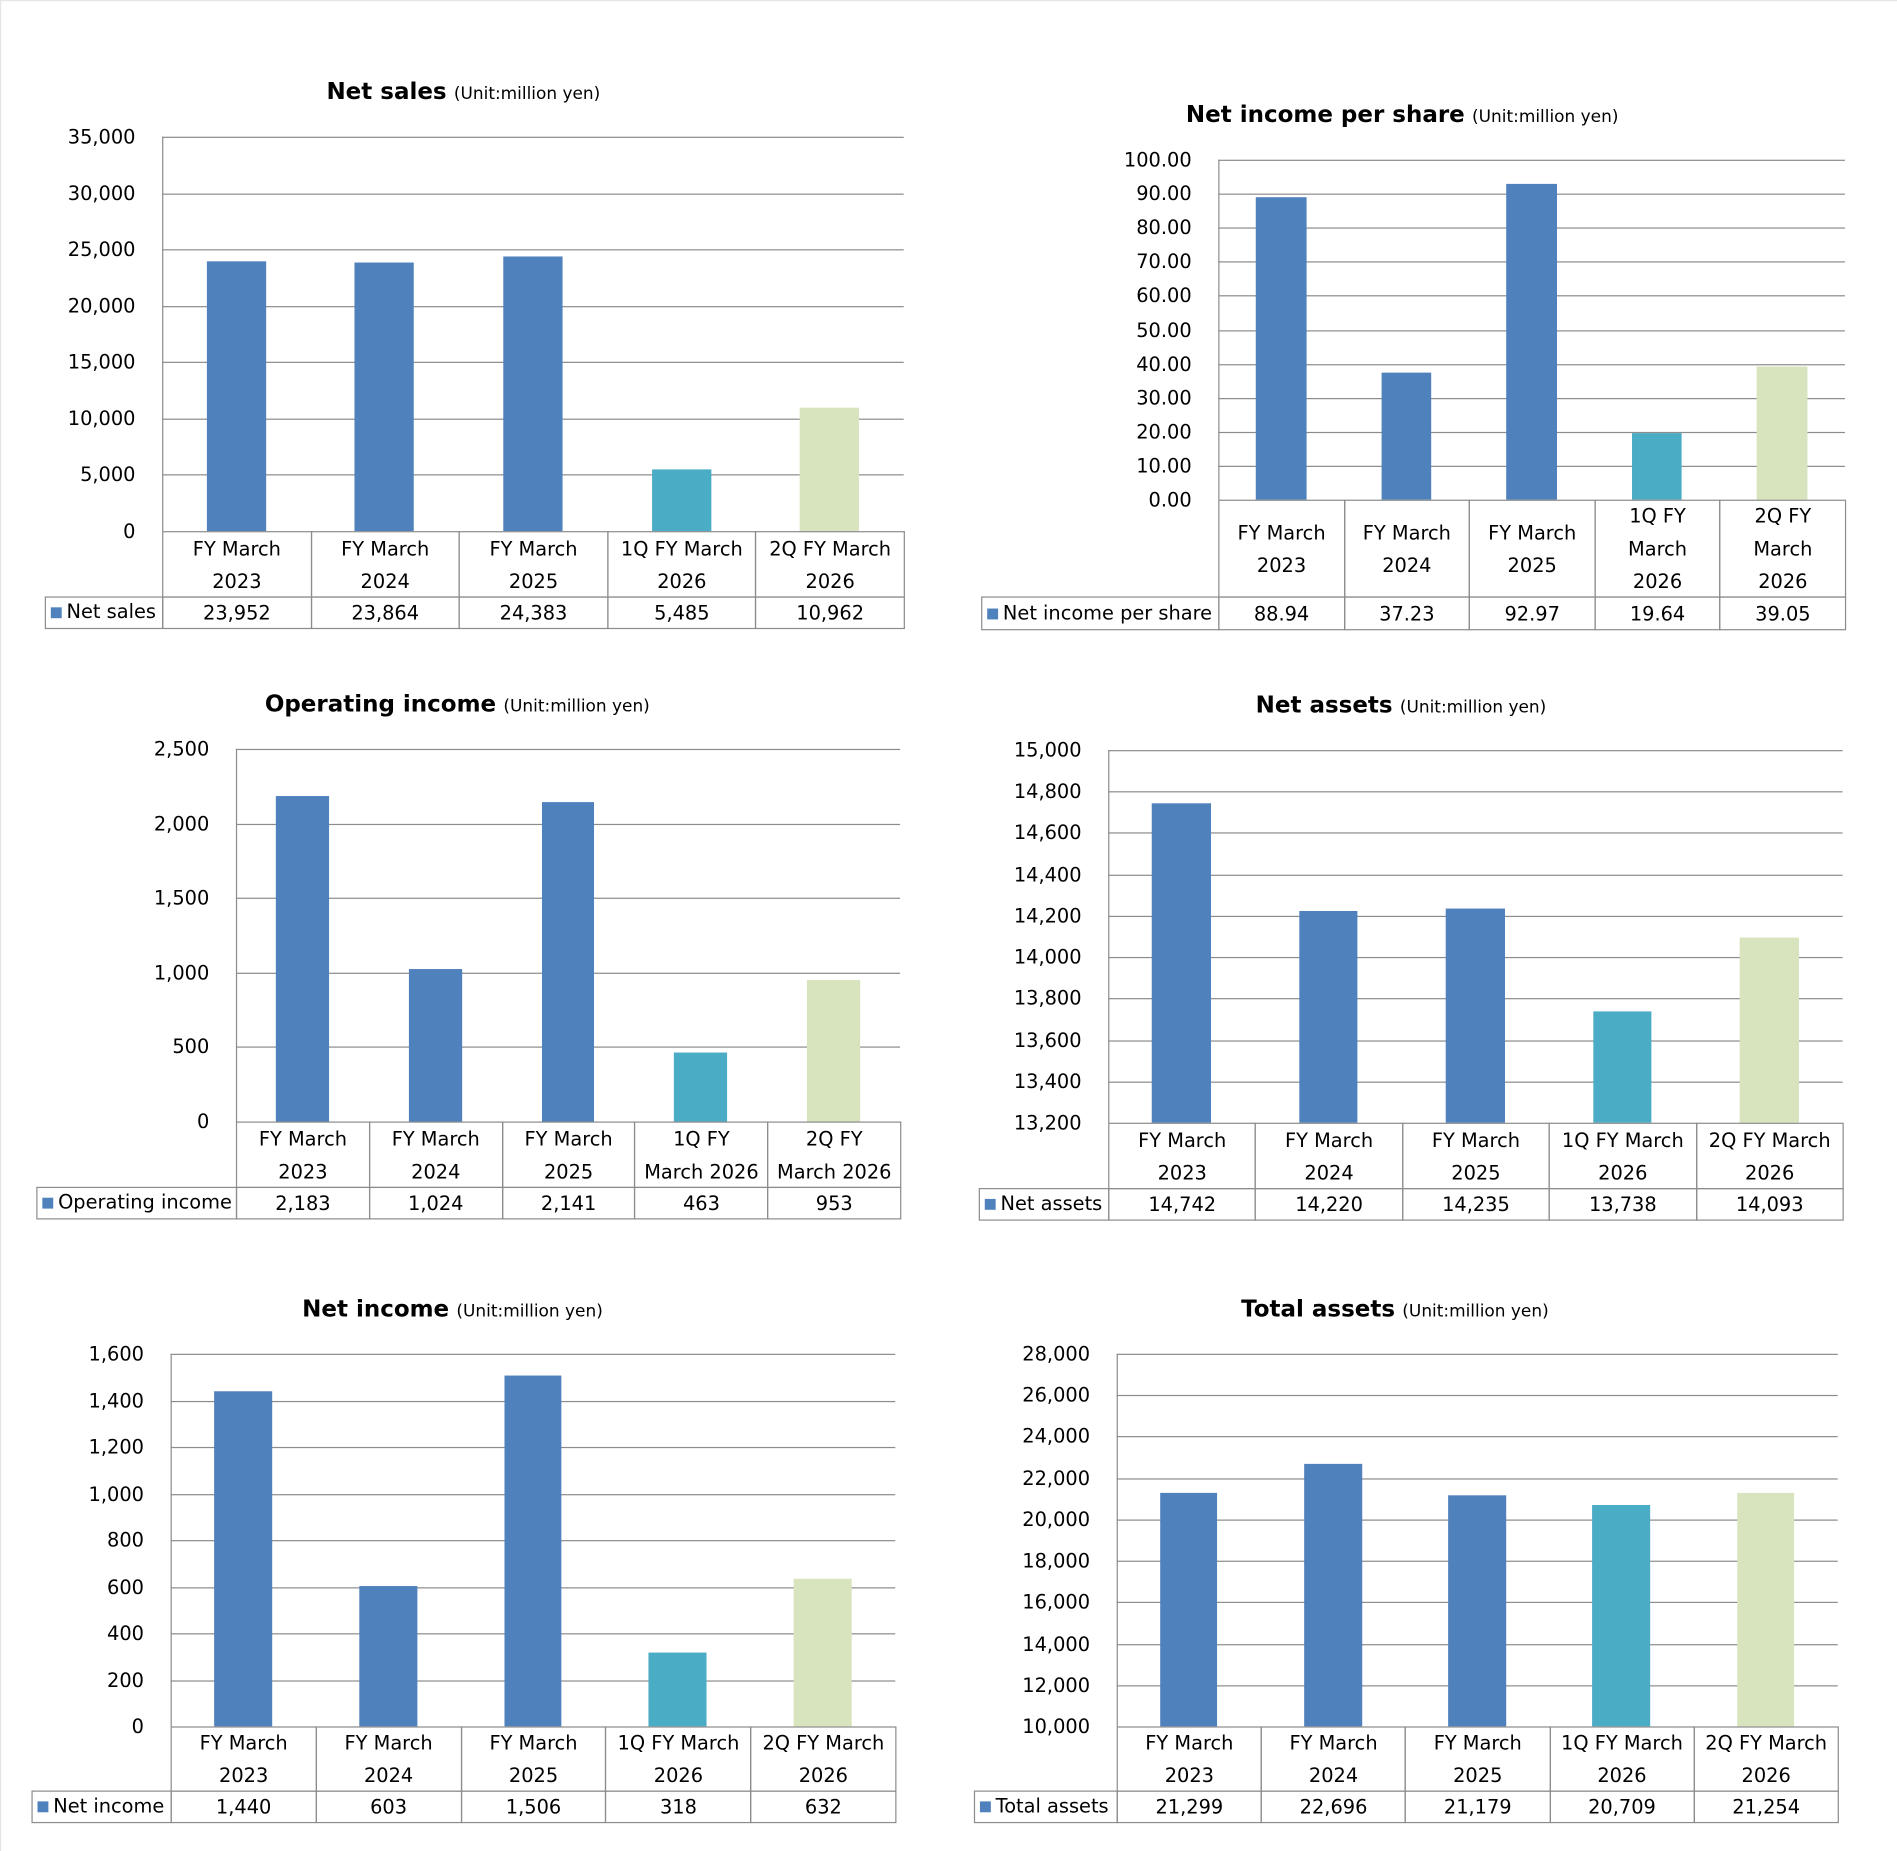 The image size is (1897, 1851). What do you see at coordinates (1047, 998) in the screenshot?
I see `y-tick-label: 13,800` at bounding box center [1047, 998].